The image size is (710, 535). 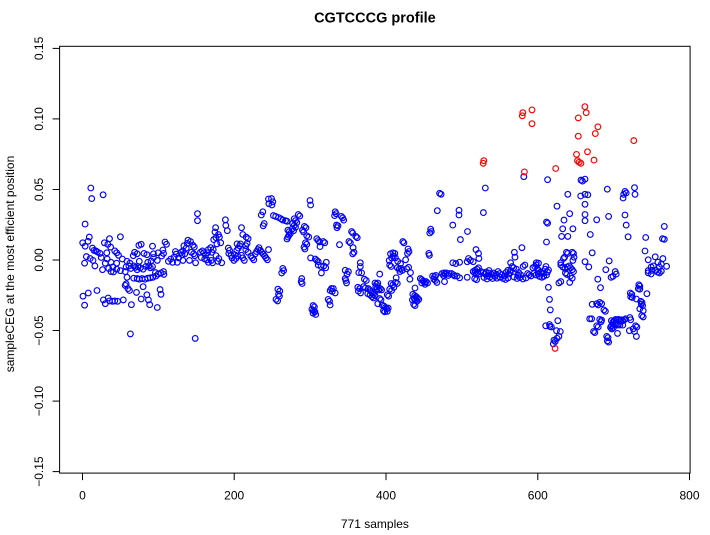 What do you see at coordinates (10, 264) in the screenshot?
I see `svg-text:sampleCEG at the most efficien: sampleCEG at the most efficient position` at bounding box center [10, 264].